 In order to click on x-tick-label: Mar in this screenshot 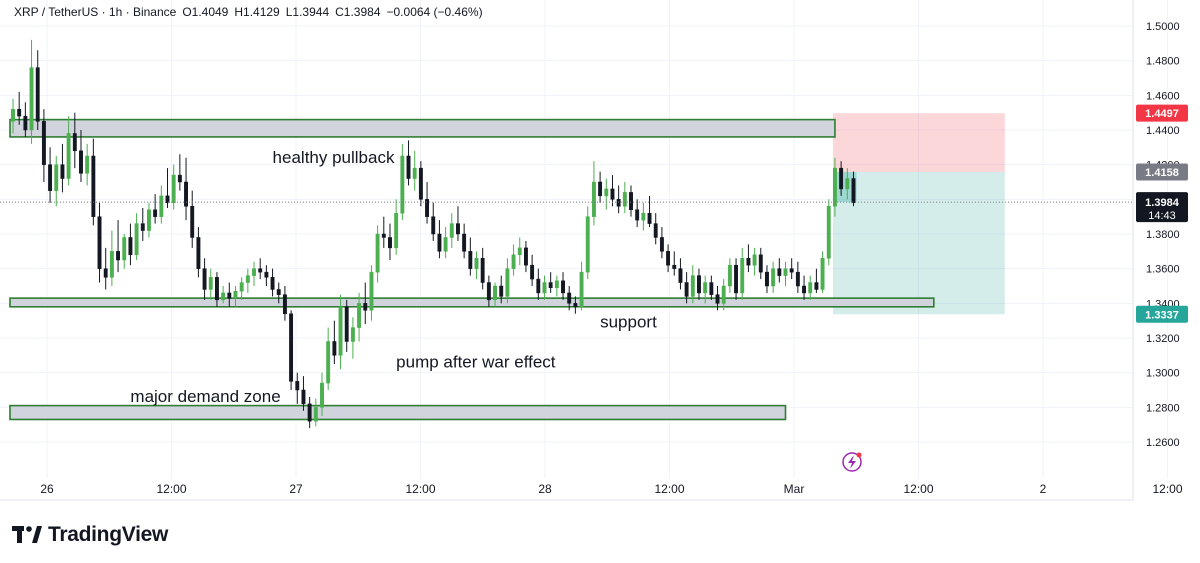, I will do `click(794, 489)`.